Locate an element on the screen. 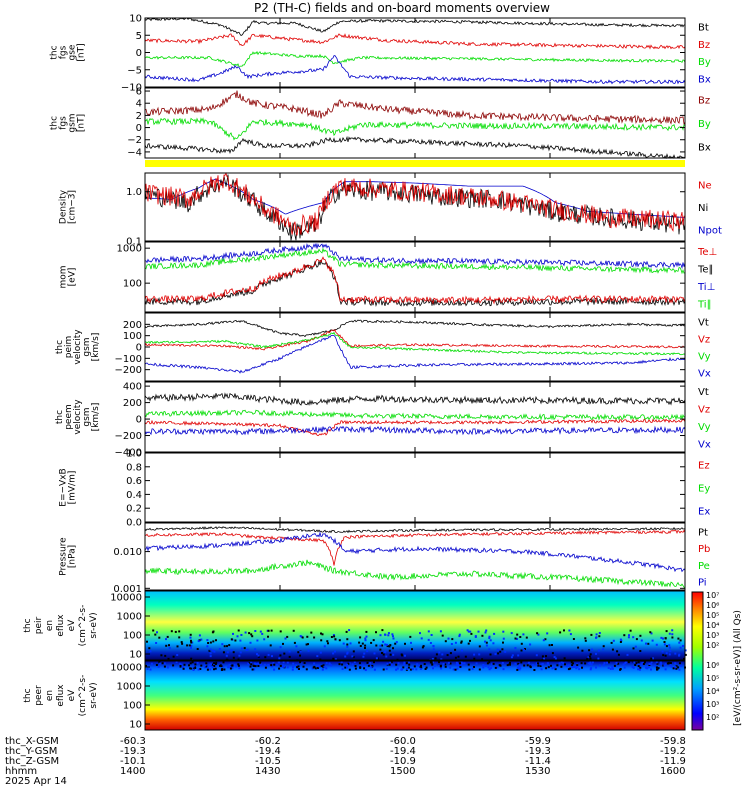 This screenshot has width=750, height=800. series-peem-Vt is located at coordinates (415, 399).